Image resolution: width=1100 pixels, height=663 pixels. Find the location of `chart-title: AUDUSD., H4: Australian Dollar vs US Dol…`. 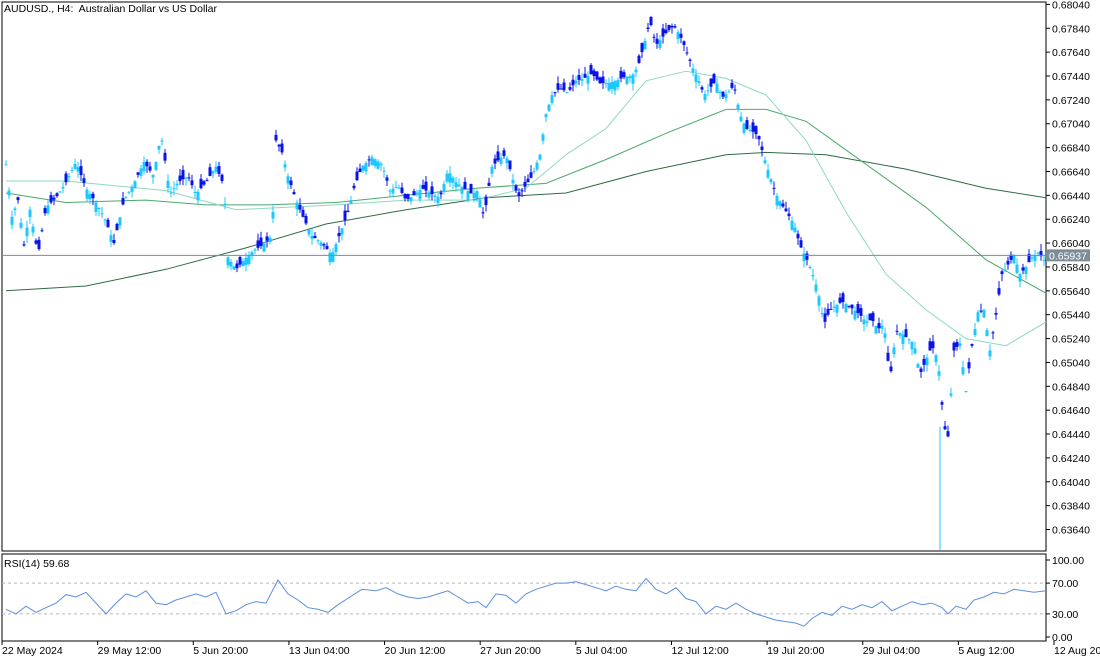

chart-title: AUDUSD., H4: Australian Dollar vs US Dol… is located at coordinates (110, 9).